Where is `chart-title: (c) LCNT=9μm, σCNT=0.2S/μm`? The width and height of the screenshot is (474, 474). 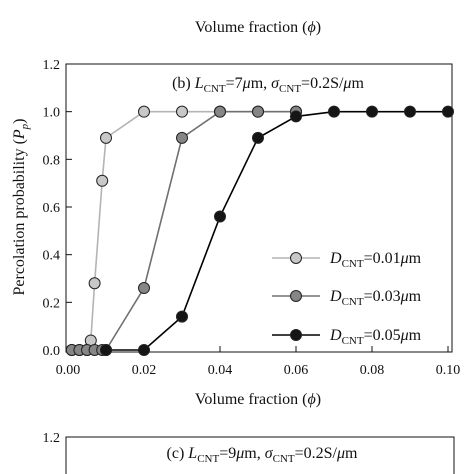 chart-title: (c) LCNT=9μm, σCNT=0.2S/μm is located at coordinates (262, 455).